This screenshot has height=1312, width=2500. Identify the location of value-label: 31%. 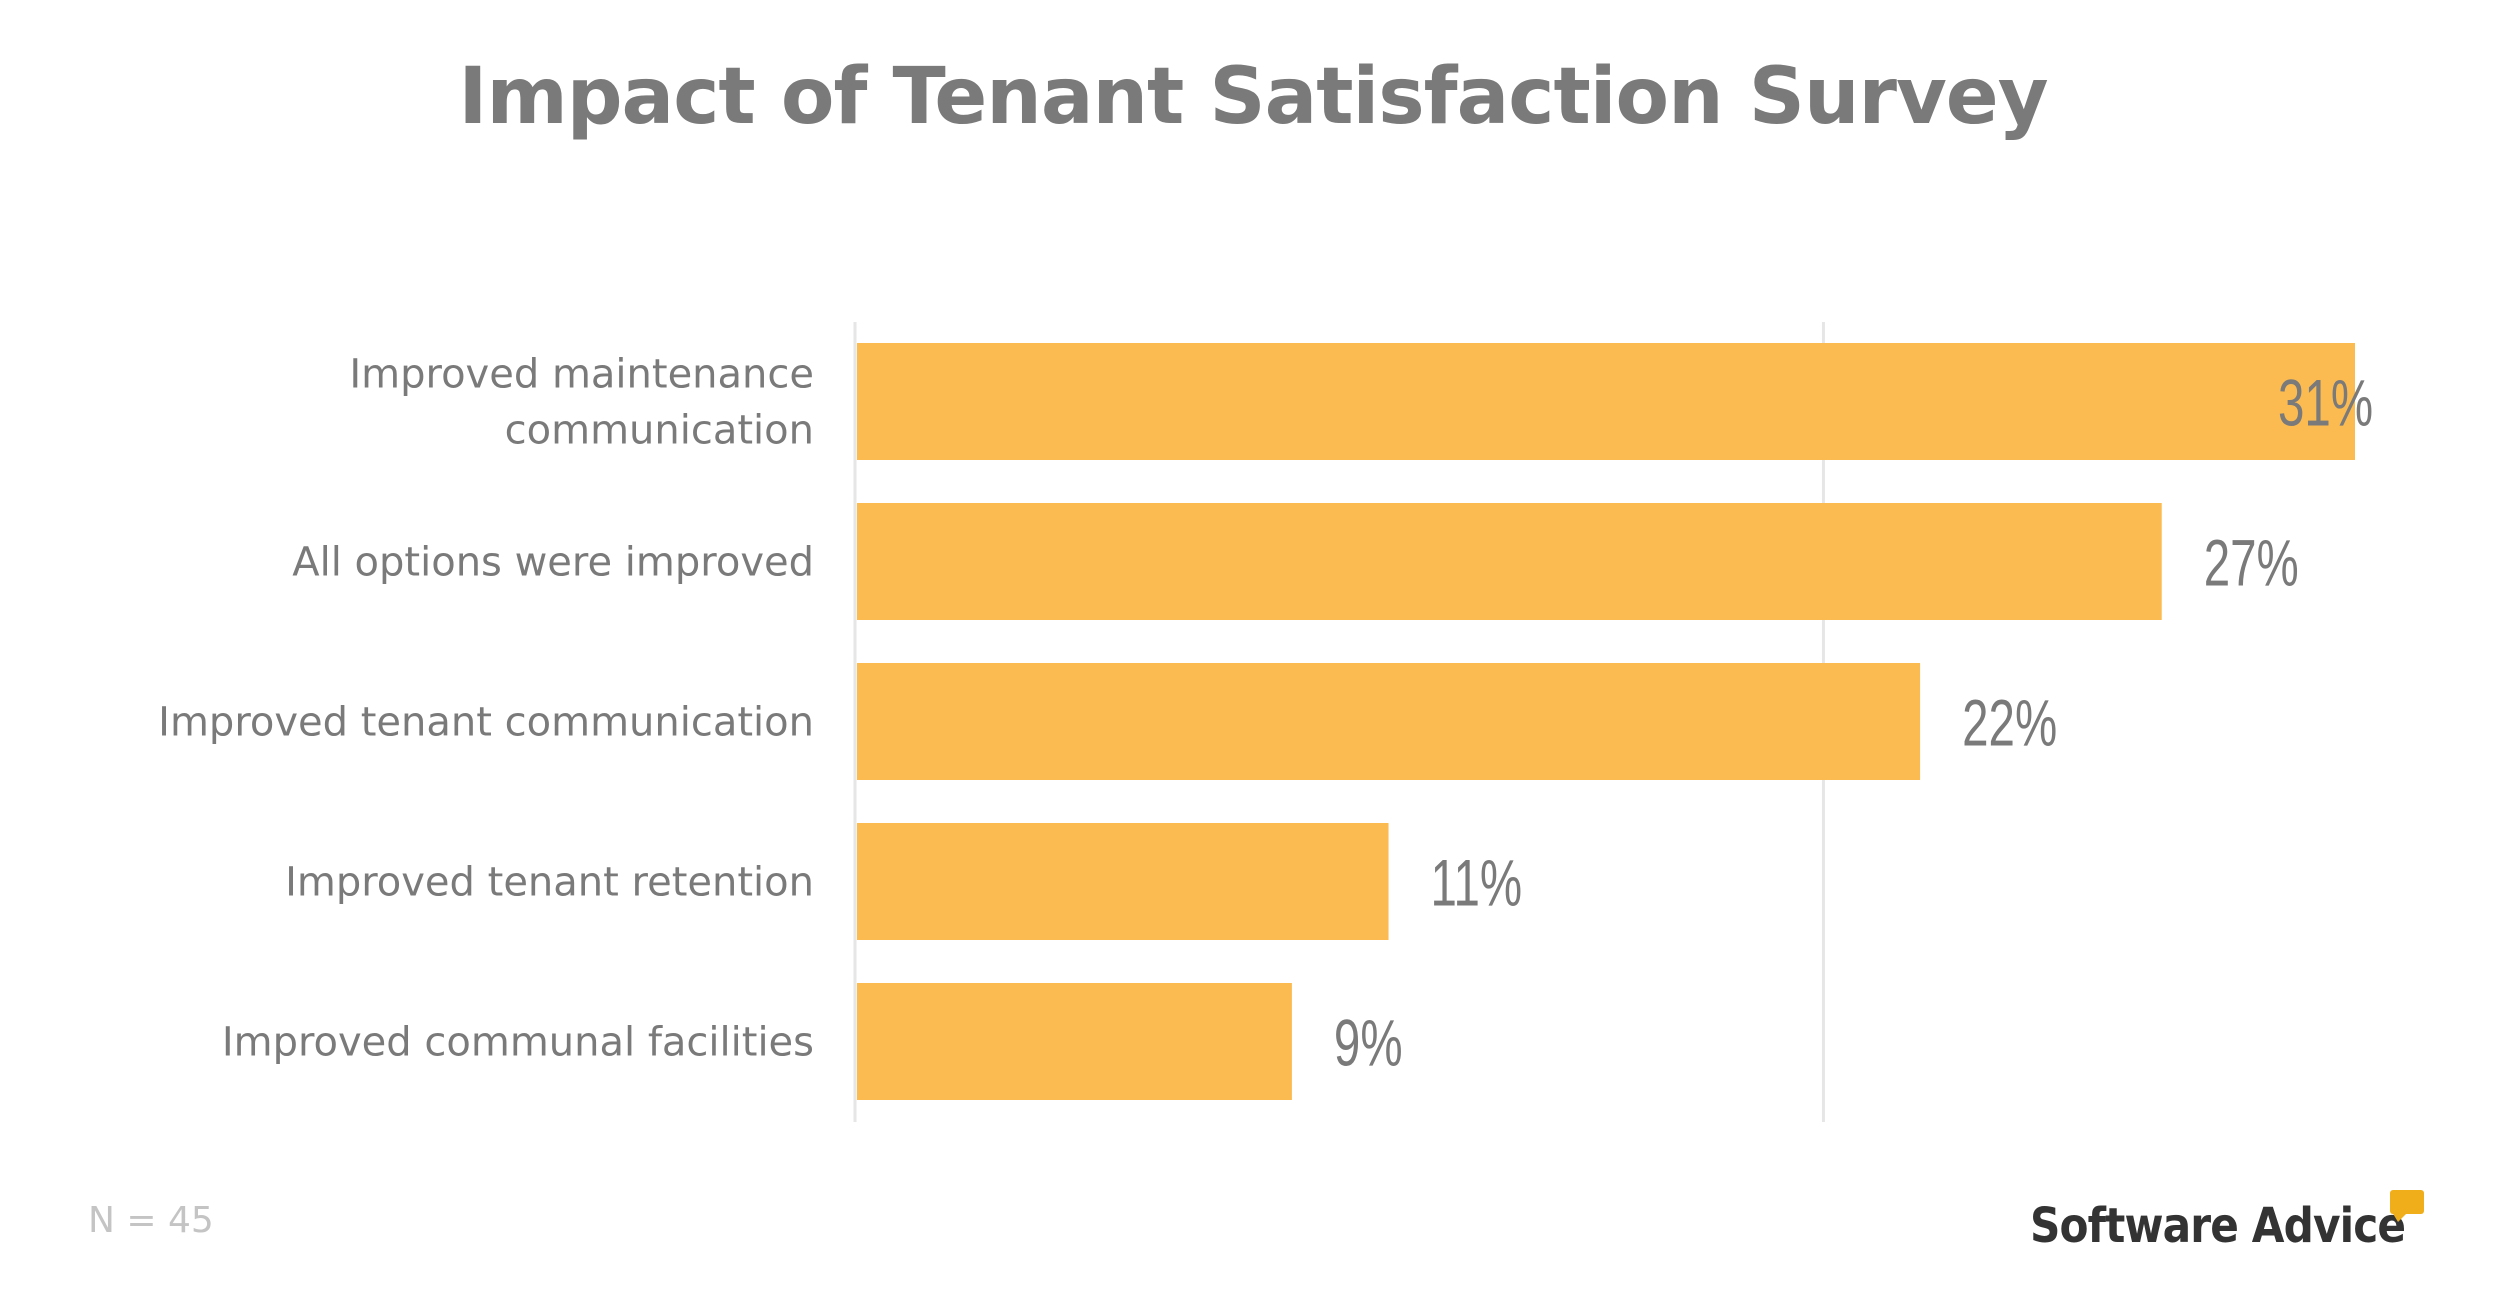
(2325, 403).